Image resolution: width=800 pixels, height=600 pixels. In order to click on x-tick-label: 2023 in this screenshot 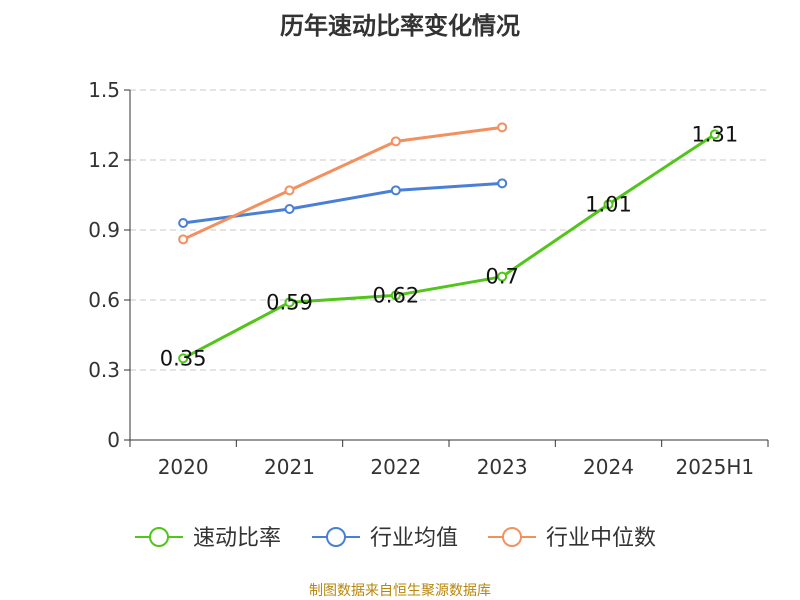, I will do `click(502, 467)`.